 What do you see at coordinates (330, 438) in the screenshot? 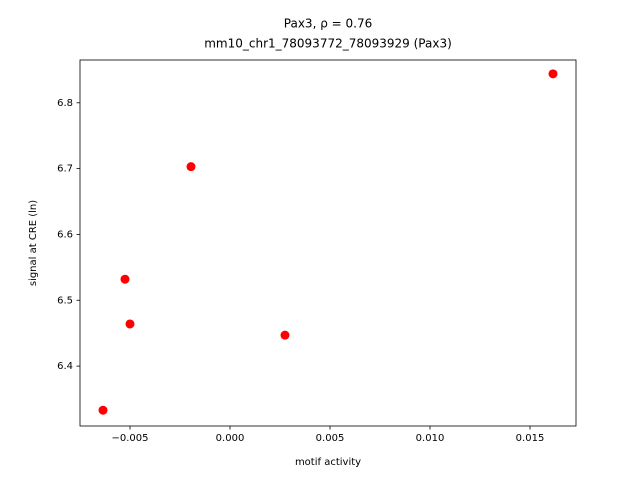
I see `x-tick-label: 0.005` at bounding box center [330, 438].